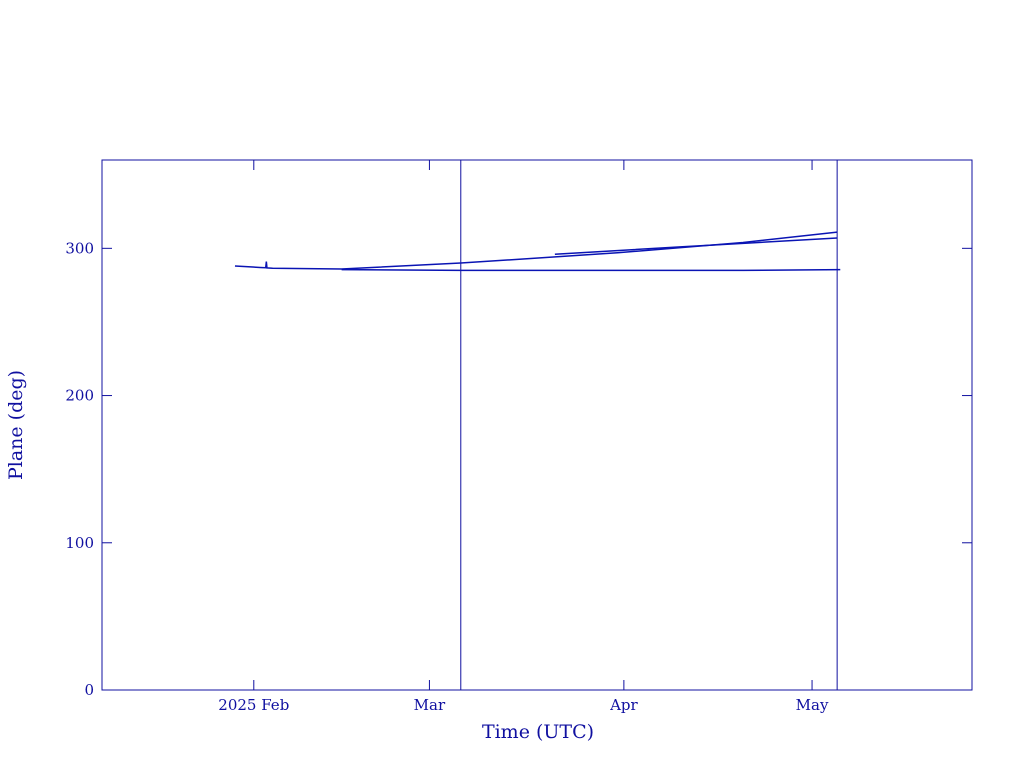  I want to click on x-tick-label: Apr, so click(623, 705).